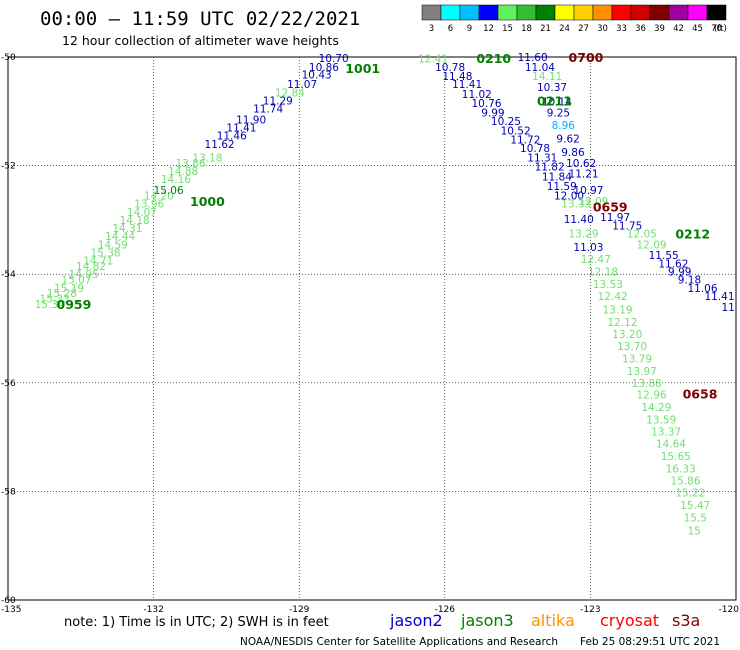  I want to click on swh-label: 11.07, so click(302, 85).